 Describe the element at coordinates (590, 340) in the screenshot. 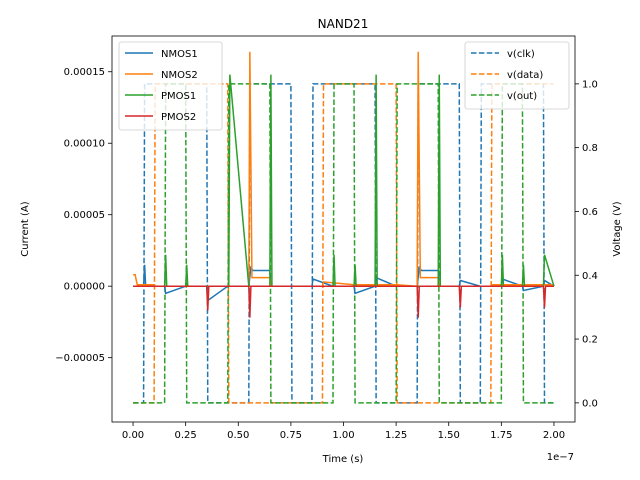

I see `y-right-tick-label: 0.2` at that location.